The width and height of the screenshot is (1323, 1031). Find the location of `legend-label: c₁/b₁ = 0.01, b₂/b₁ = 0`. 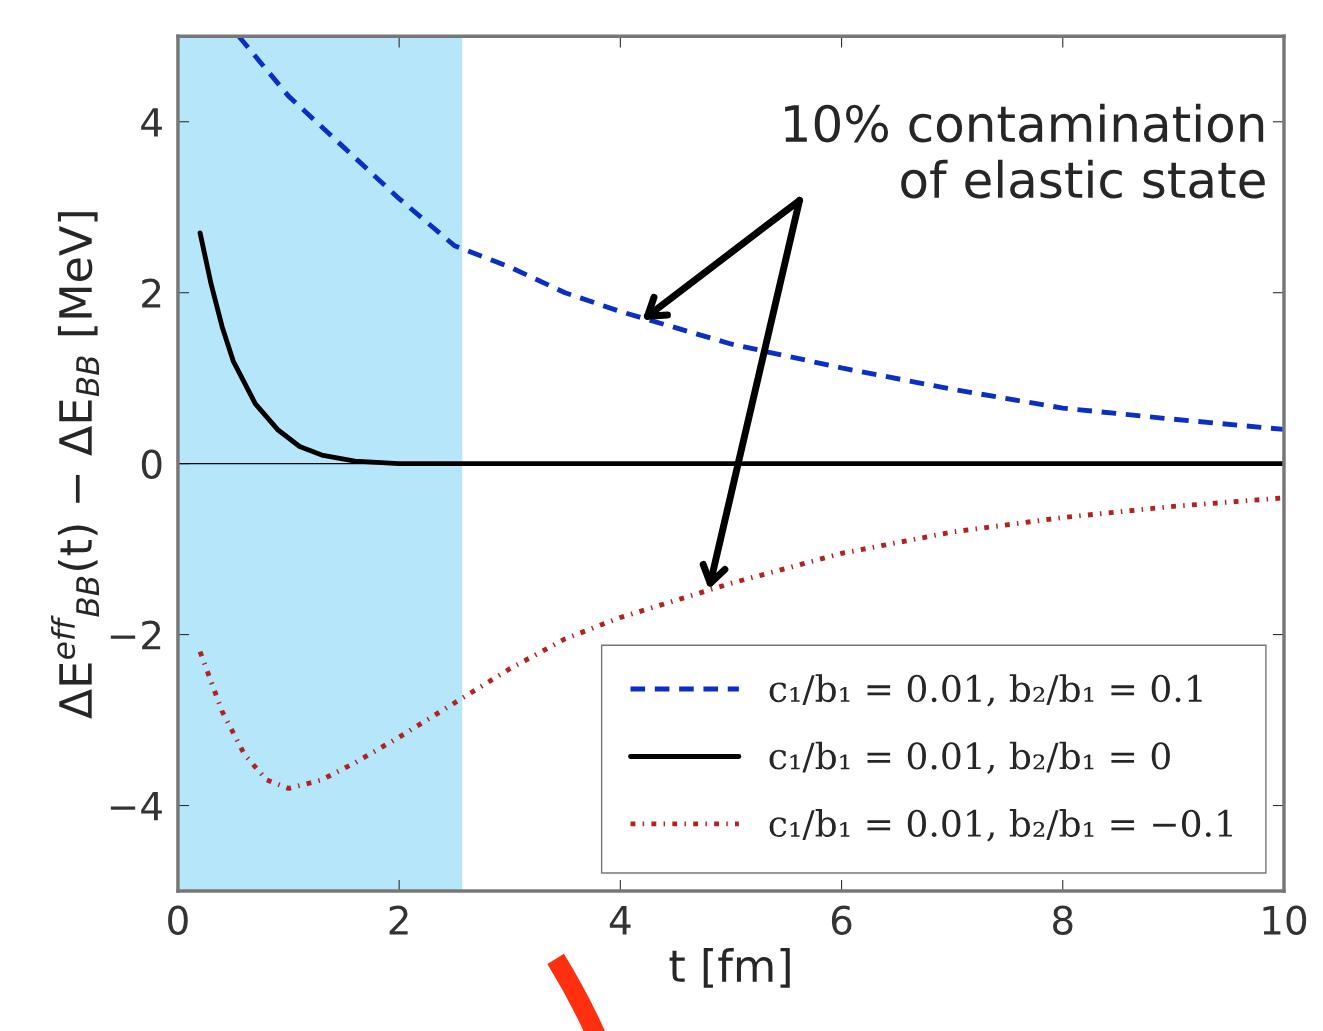

legend-label: c₁/b₁ = 0.01, b₂/b₁ = 0 is located at coordinates (969, 758).